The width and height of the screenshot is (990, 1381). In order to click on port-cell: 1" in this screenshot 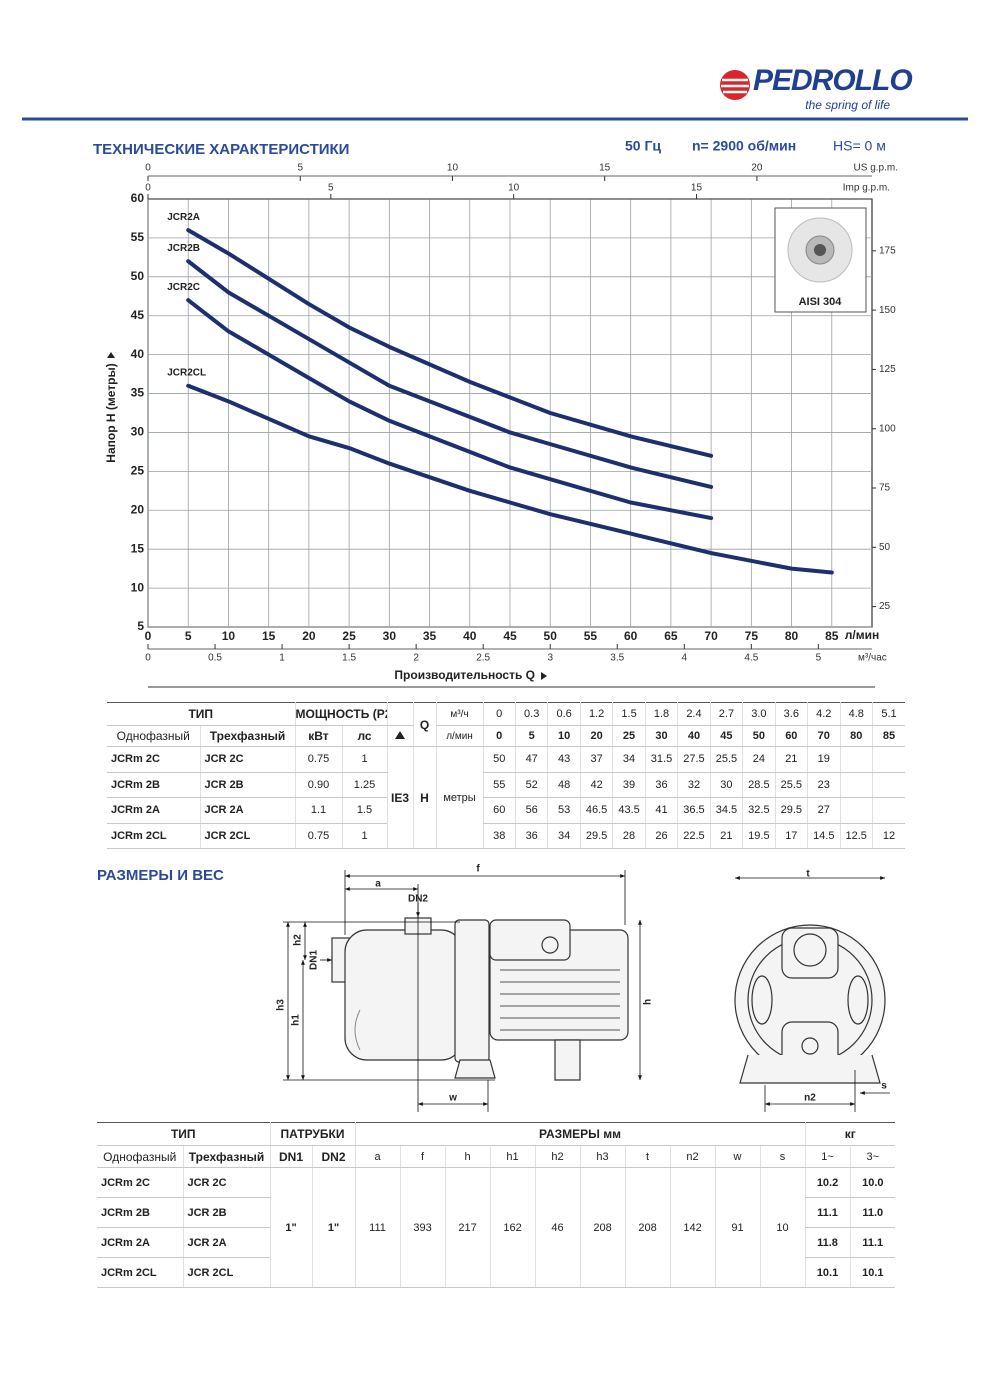, I will do `click(290, 1227)`.